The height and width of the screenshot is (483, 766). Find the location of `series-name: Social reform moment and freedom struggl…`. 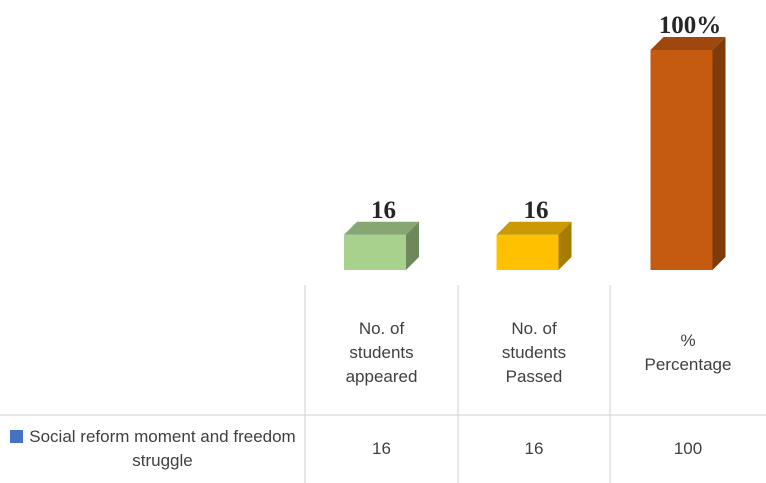

series-name: Social reform moment and freedom struggl… is located at coordinates (162, 448).